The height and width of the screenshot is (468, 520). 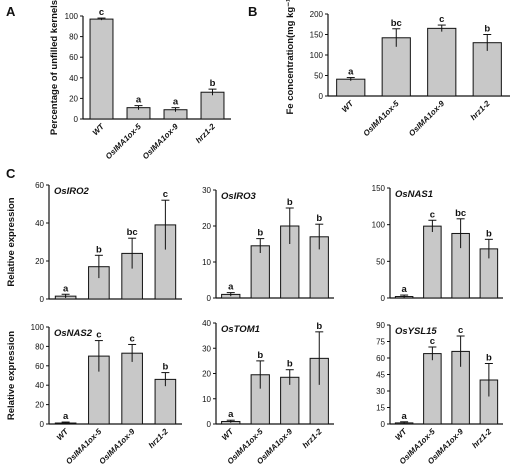 What do you see at coordinates (416, 331) in the screenshot?
I see `chart-title: OsYSL15` at bounding box center [416, 331].